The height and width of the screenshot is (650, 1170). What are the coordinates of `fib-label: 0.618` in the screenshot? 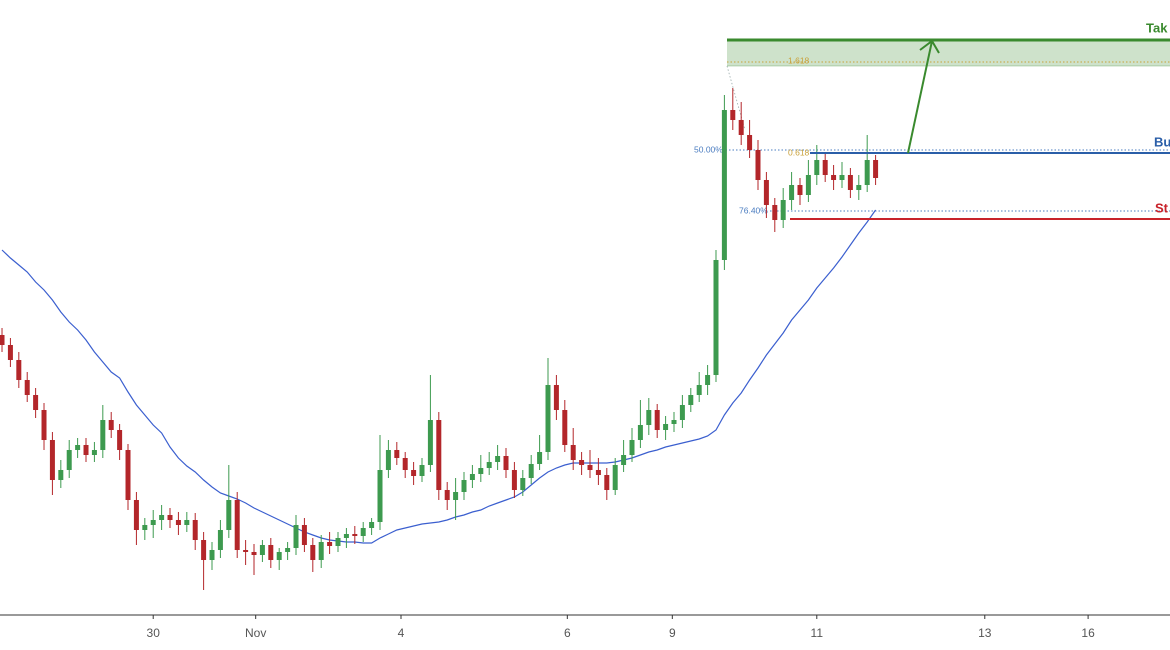 It's located at (799, 152).